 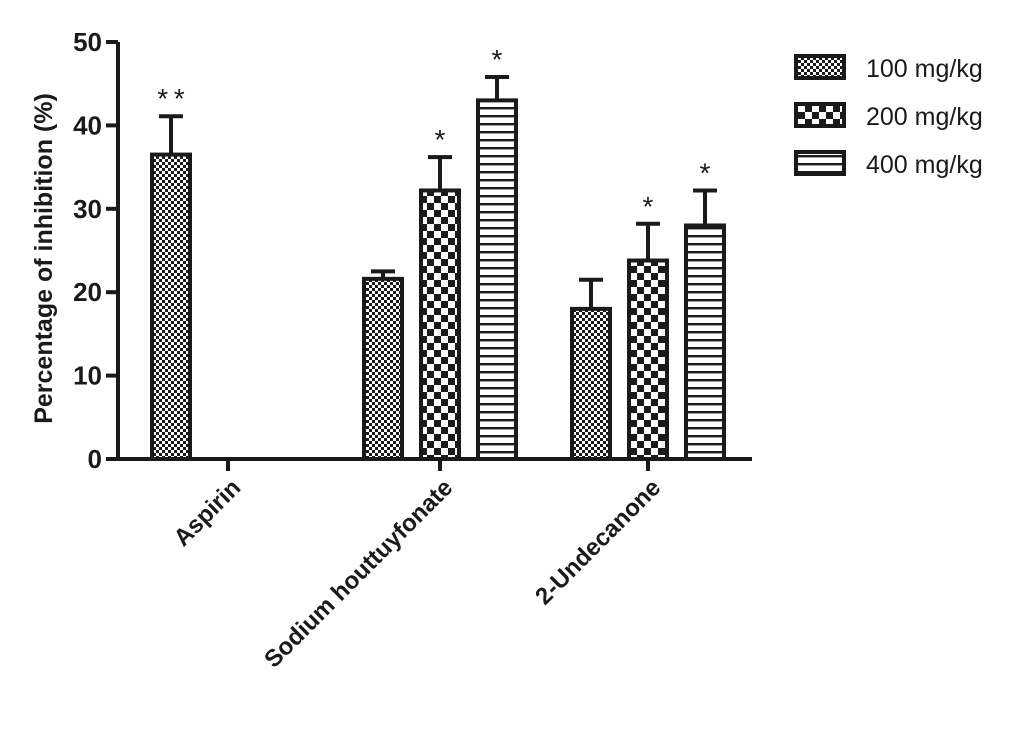 What do you see at coordinates (87, 292) in the screenshot?
I see `y-tick-label: 20` at bounding box center [87, 292].